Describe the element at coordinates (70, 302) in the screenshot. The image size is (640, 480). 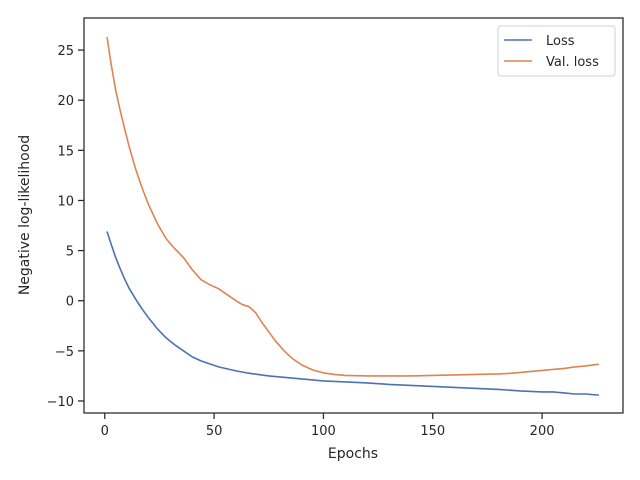
I see `y-tick-label: 0` at that location.